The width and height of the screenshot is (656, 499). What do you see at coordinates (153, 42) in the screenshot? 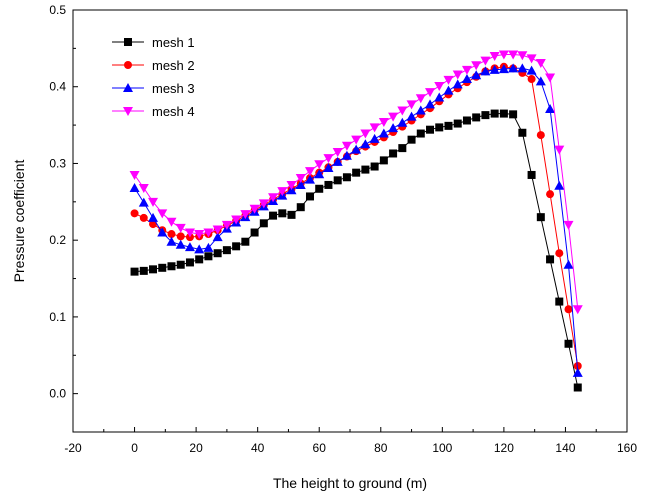
I see `legend-item: mesh 1` at bounding box center [153, 42].